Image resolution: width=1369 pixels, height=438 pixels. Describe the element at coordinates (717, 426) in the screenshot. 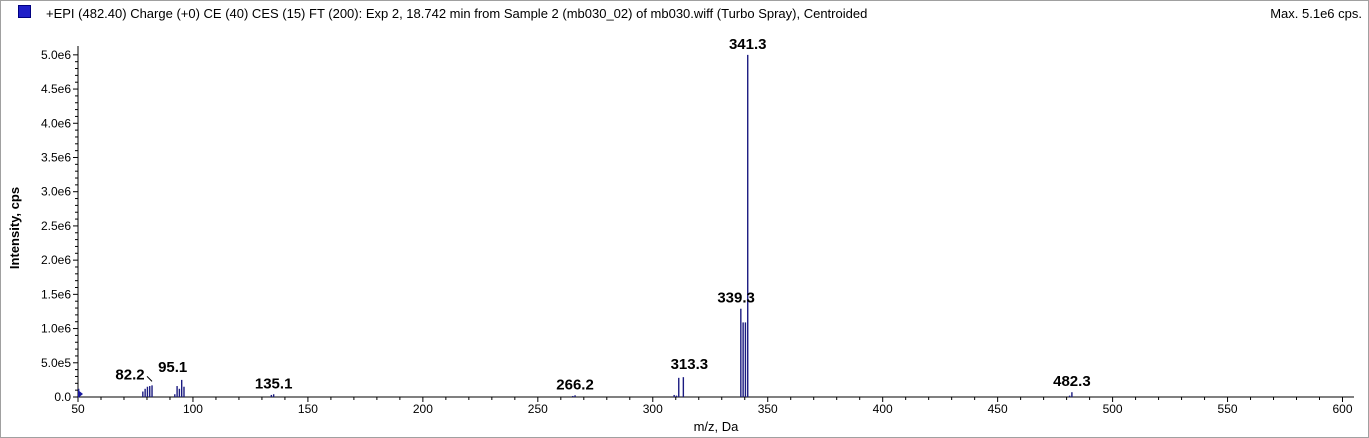

I see `x-axis-title: m/z, Da` at that location.